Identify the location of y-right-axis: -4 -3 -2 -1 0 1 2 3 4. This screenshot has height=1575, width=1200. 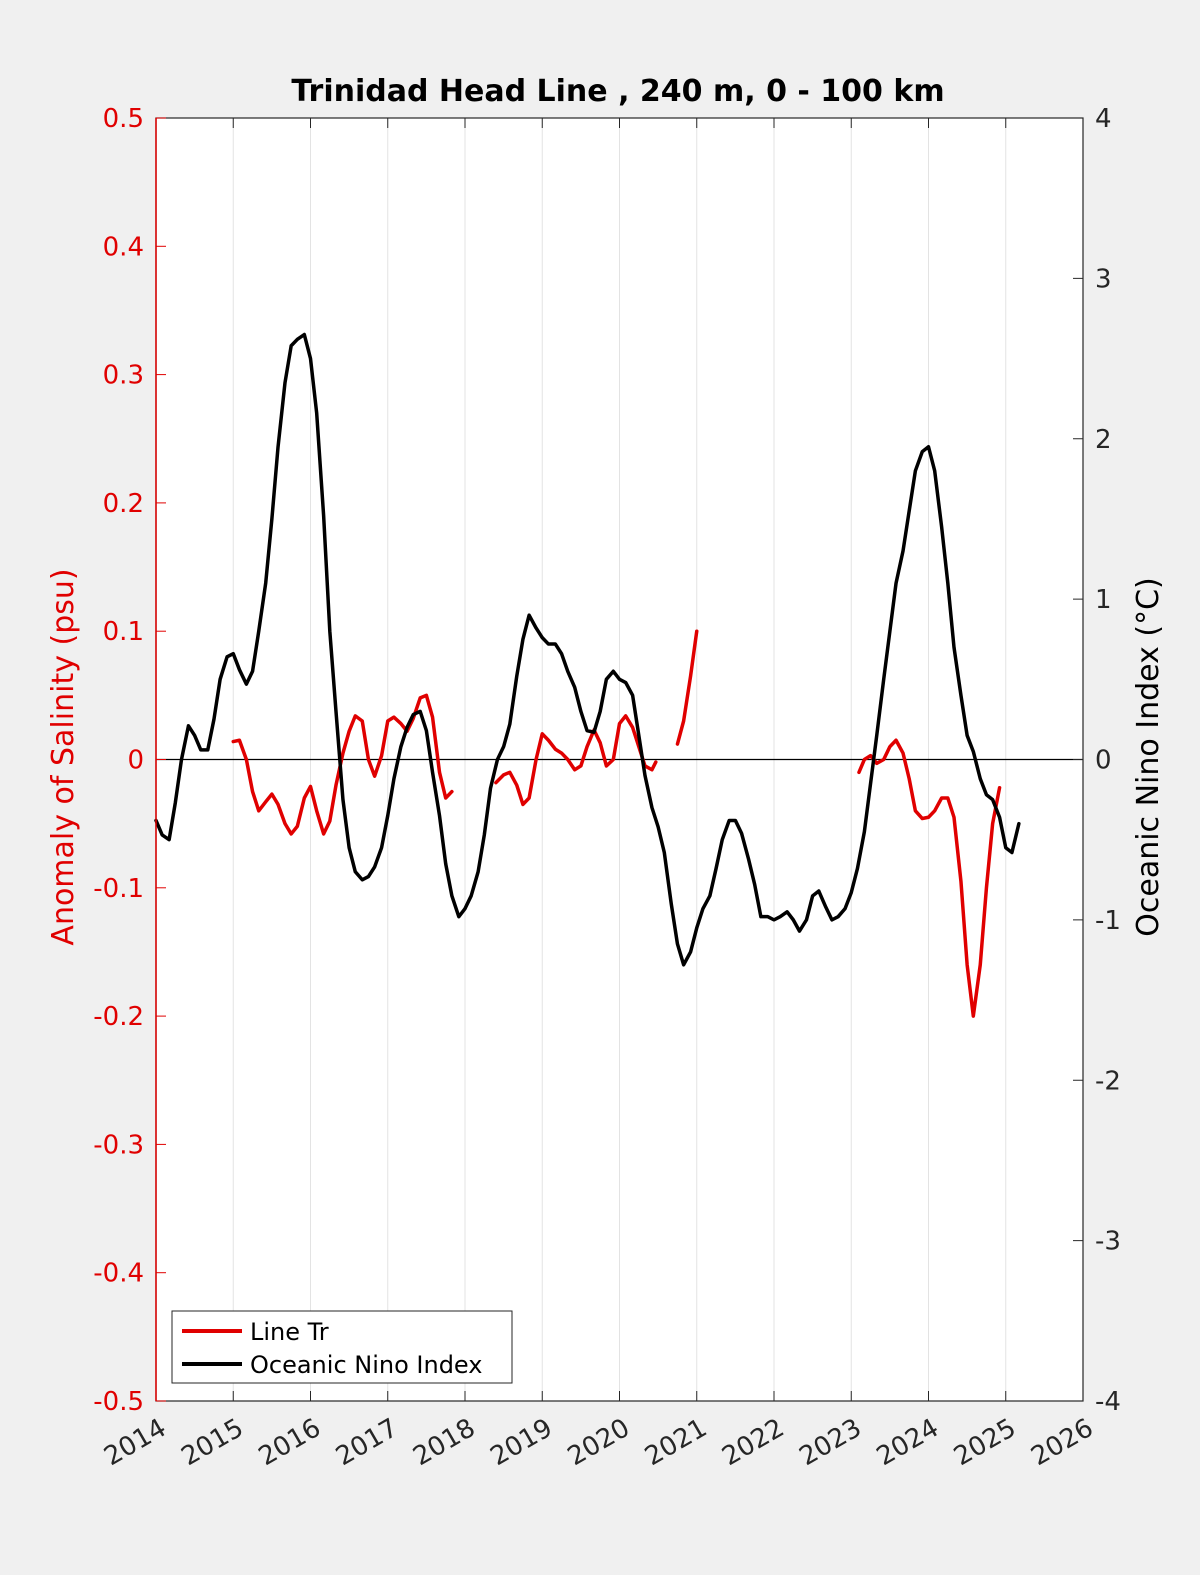
(1097, 760).